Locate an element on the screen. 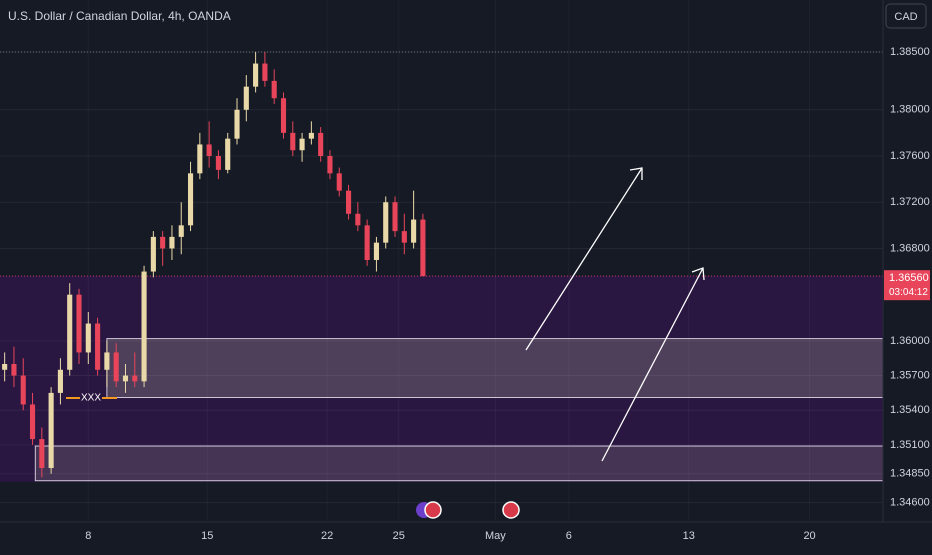 The width and height of the screenshot is (932, 555). annotation: XXX is located at coordinates (91, 398).